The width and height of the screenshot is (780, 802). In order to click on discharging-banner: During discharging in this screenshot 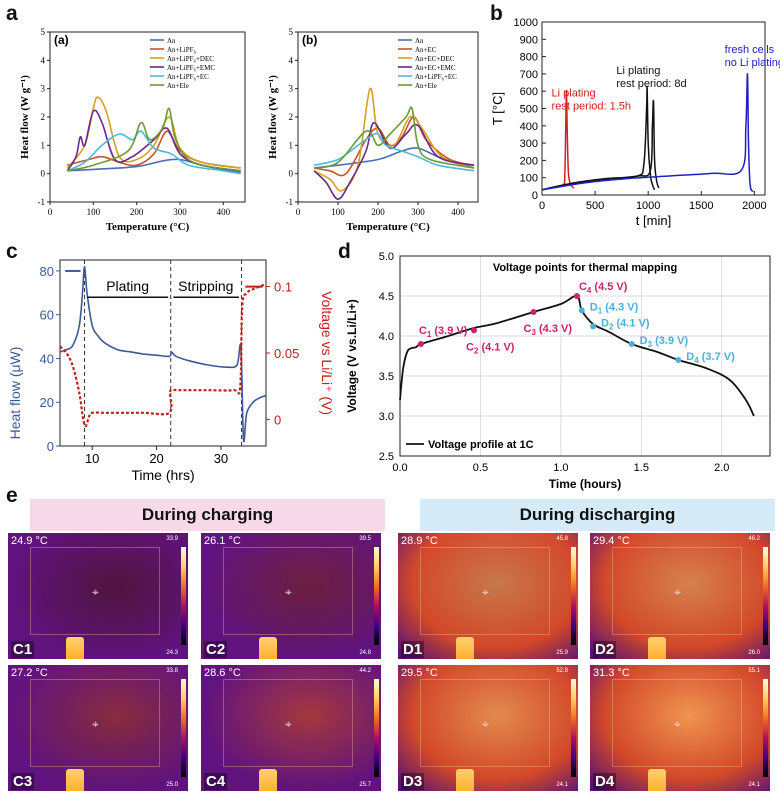, I will do `click(597, 515)`.